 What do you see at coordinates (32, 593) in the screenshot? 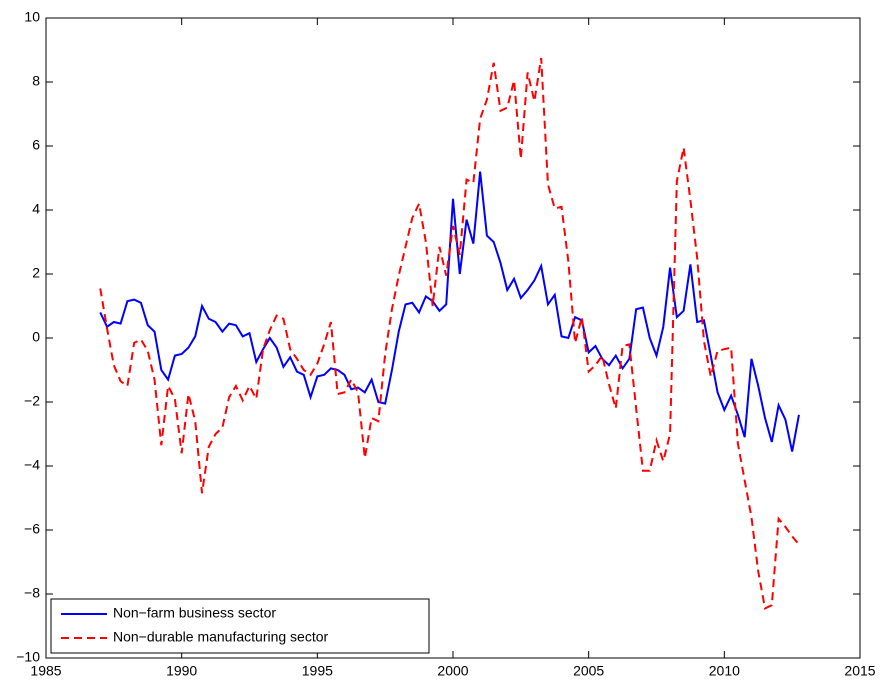
I see `y-tick-label: −8` at bounding box center [32, 593].